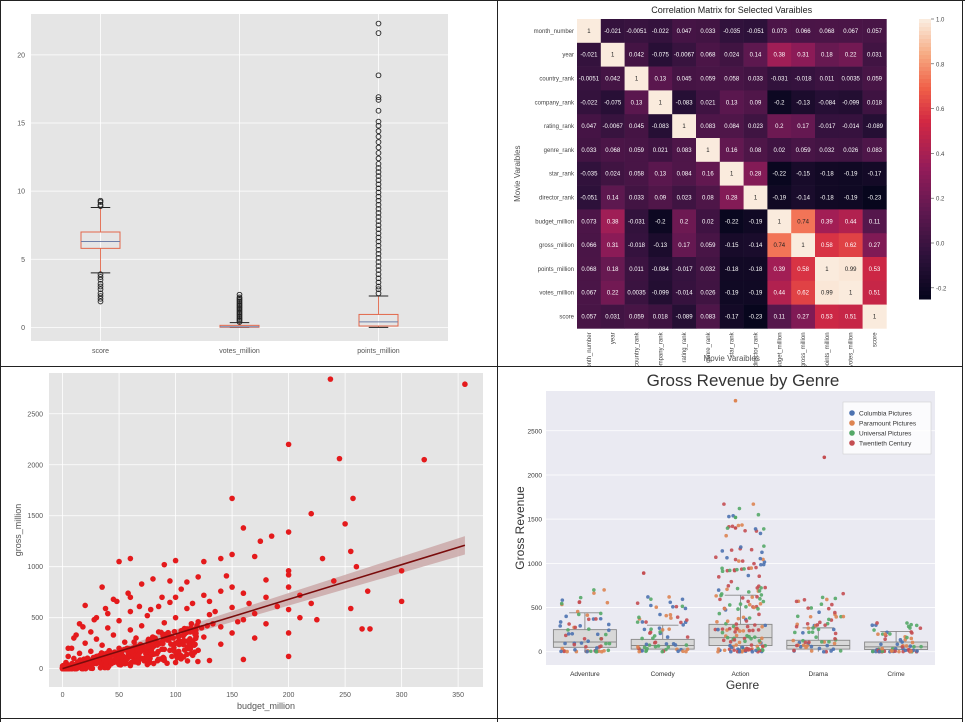 Image resolution: width=965 pixels, height=722 pixels. What do you see at coordinates (613, 32) in the screenshot?
I see `heatmap-cell-value: -0.021` at bounding box center [613, 32].